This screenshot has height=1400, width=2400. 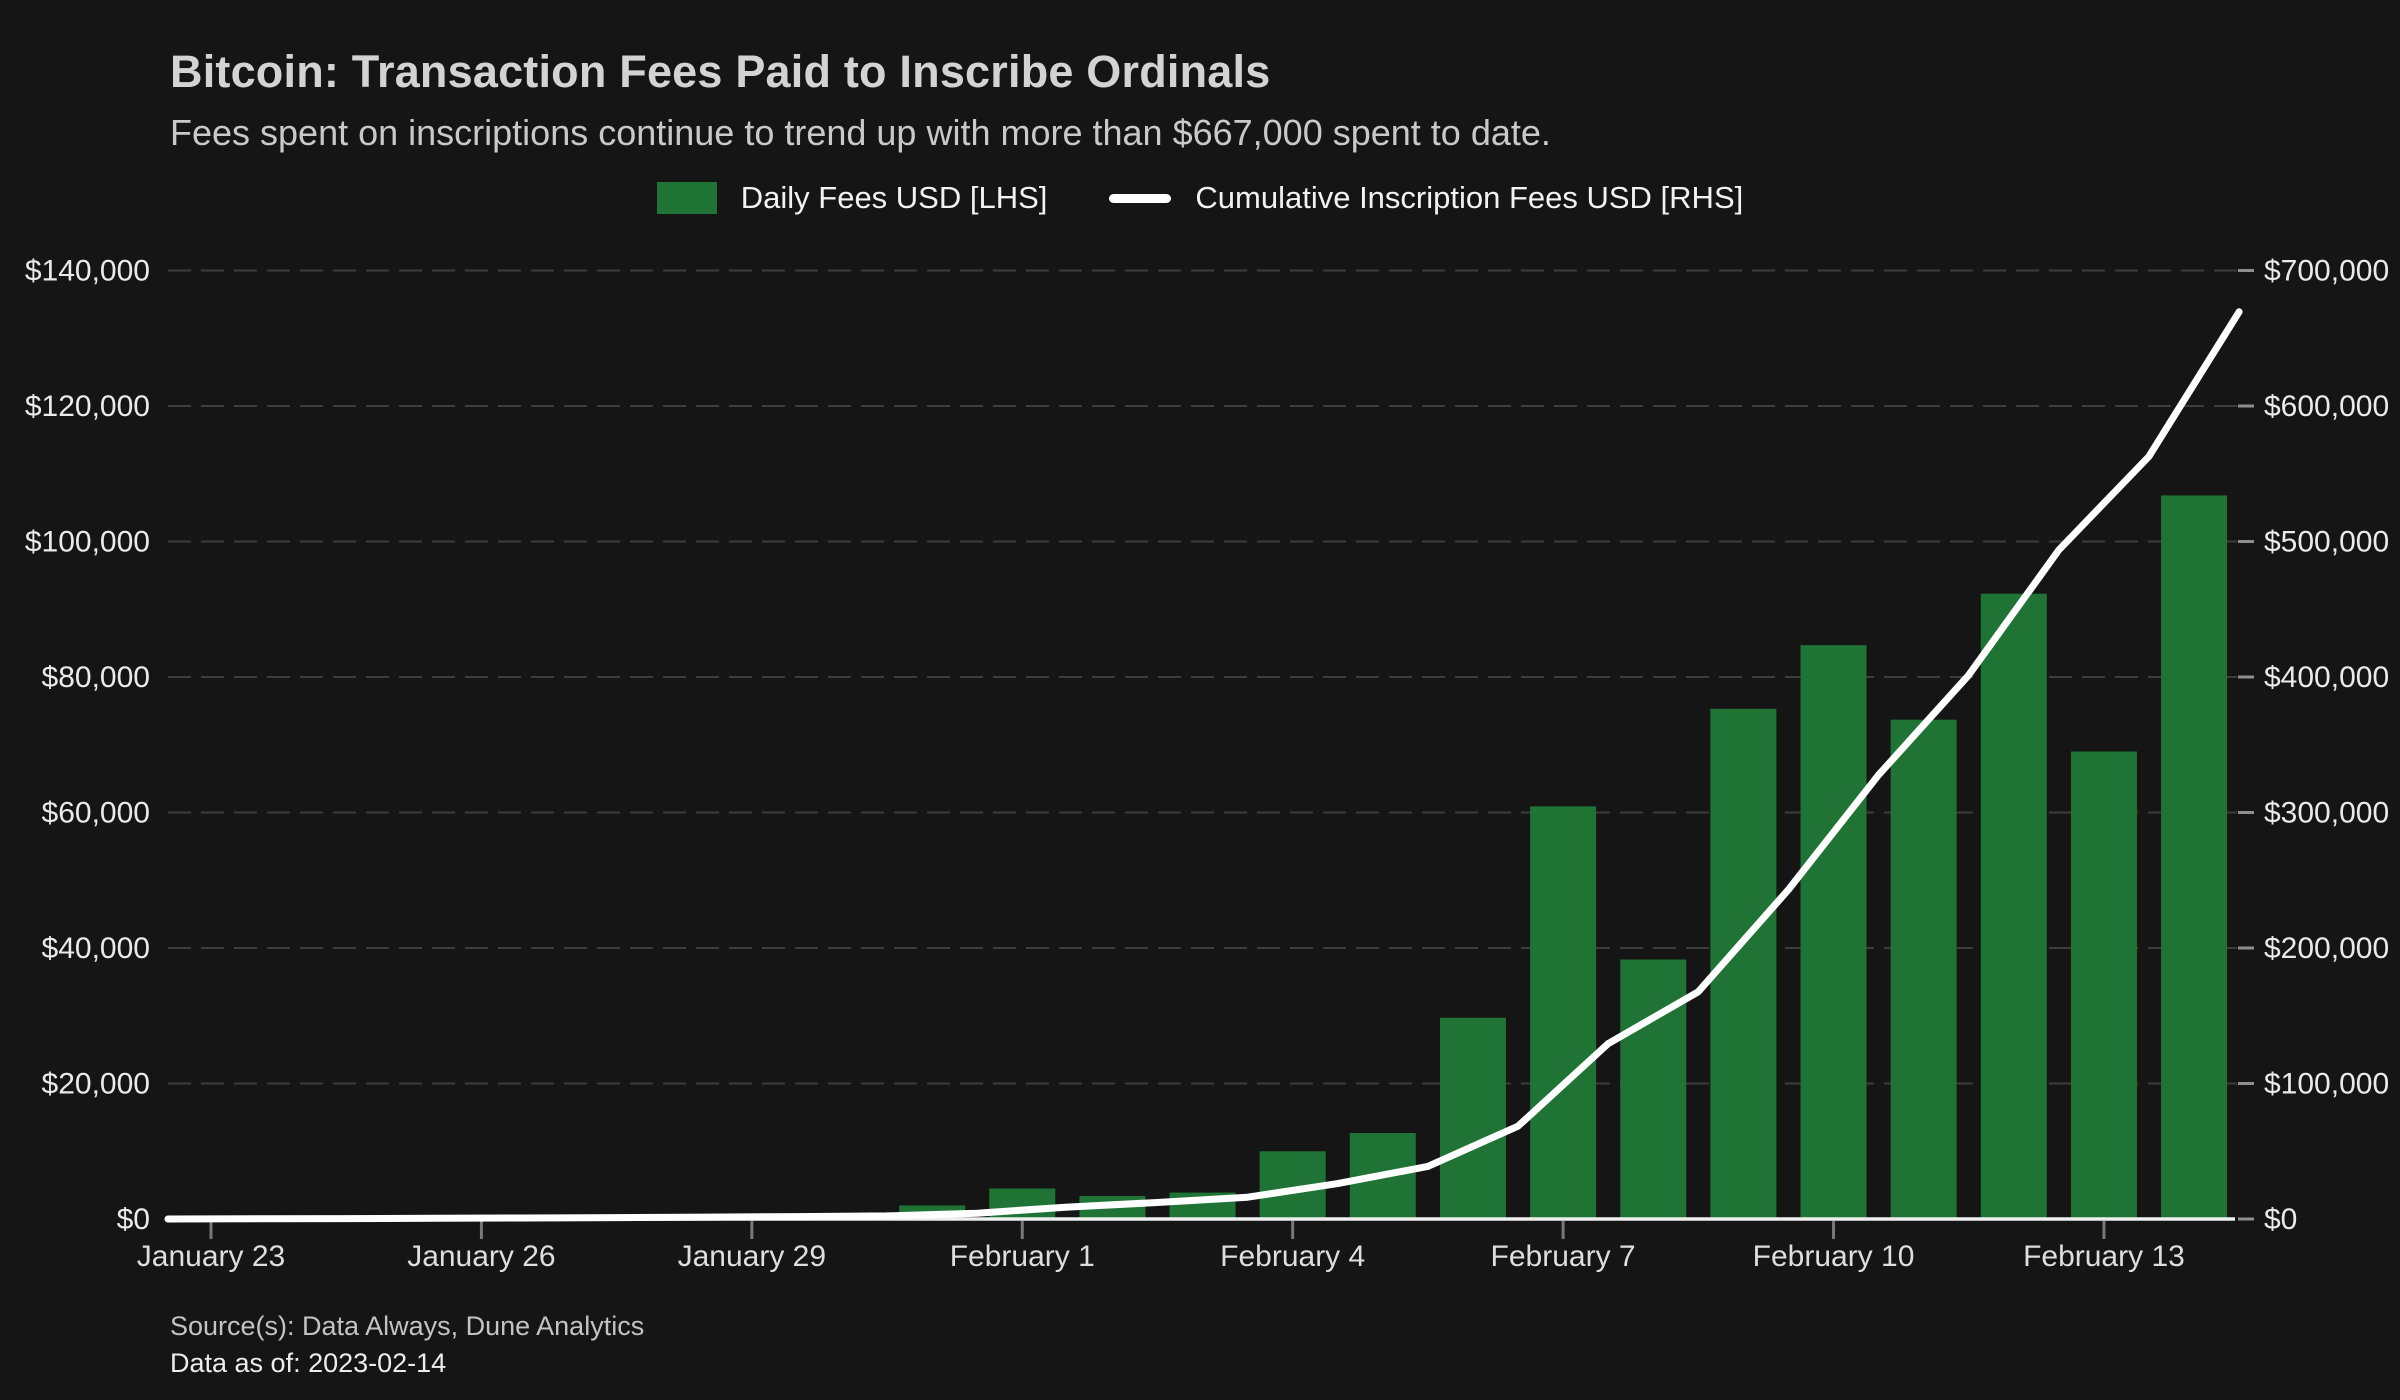 I want to click on x-axis-tick-label: February 4, so click(x=1292, y=1256).